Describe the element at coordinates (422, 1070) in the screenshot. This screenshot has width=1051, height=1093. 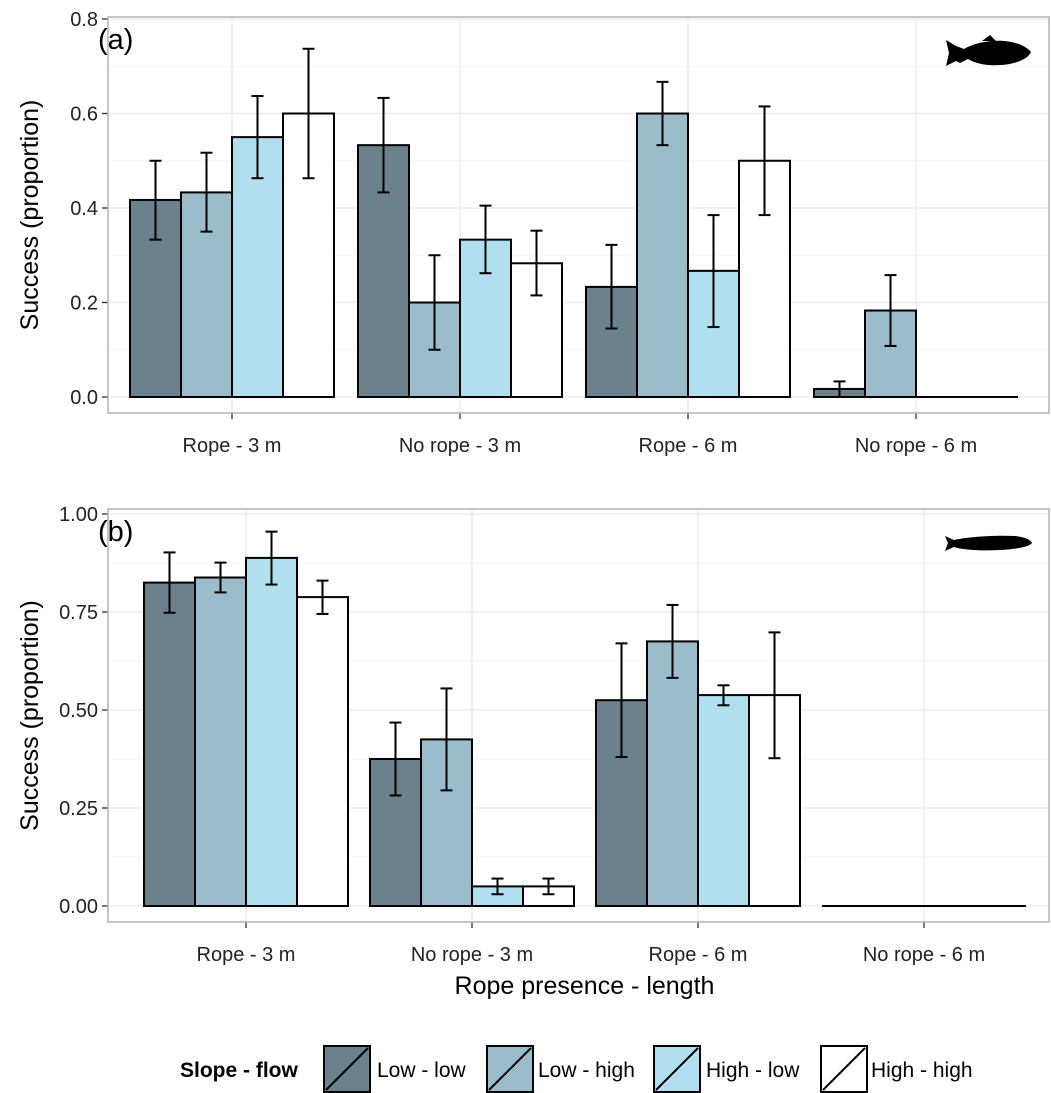
I see `legend-label-low-low: Low - low` at that location.